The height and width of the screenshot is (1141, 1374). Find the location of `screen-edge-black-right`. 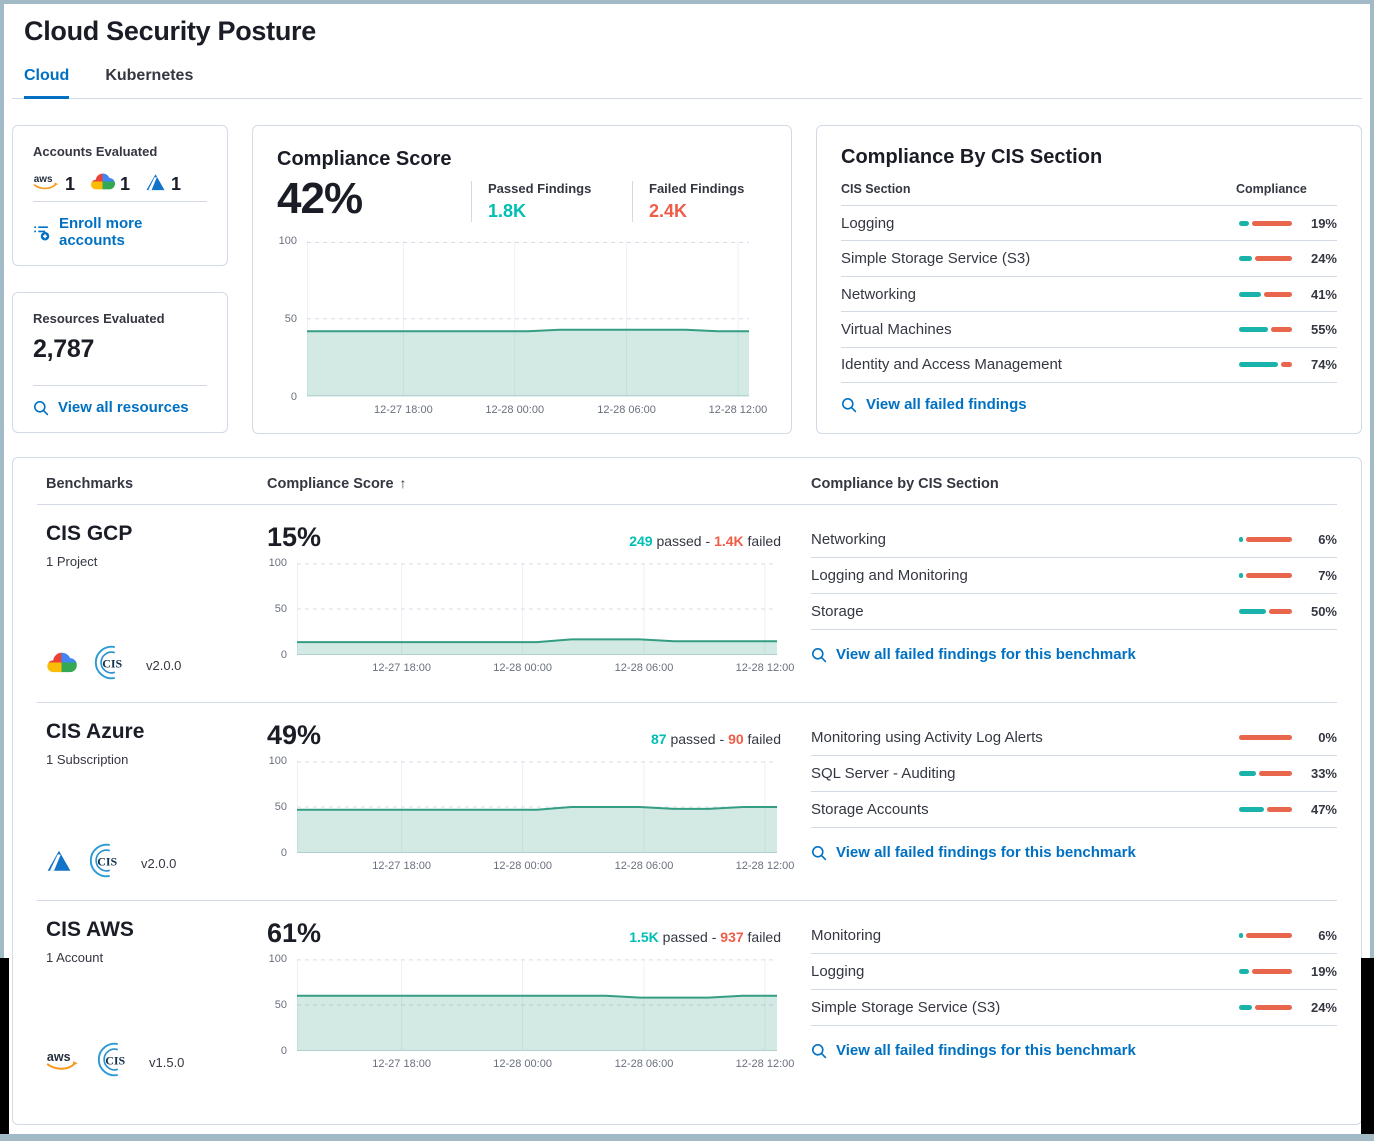

screen-edge-black-right is located at coordinates (1367, 1046).